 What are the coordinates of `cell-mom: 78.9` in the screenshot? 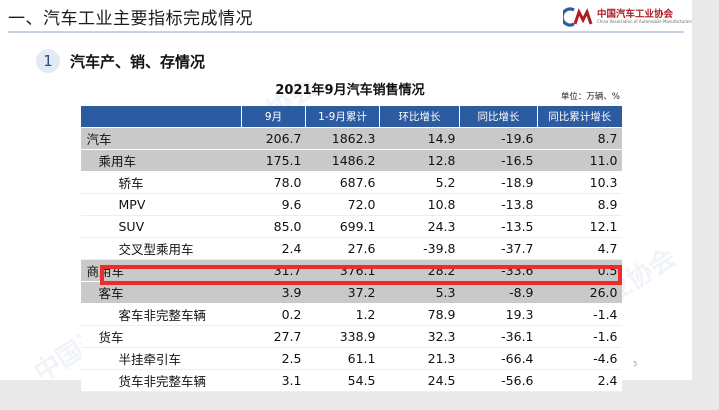 It's located at (419, 314).